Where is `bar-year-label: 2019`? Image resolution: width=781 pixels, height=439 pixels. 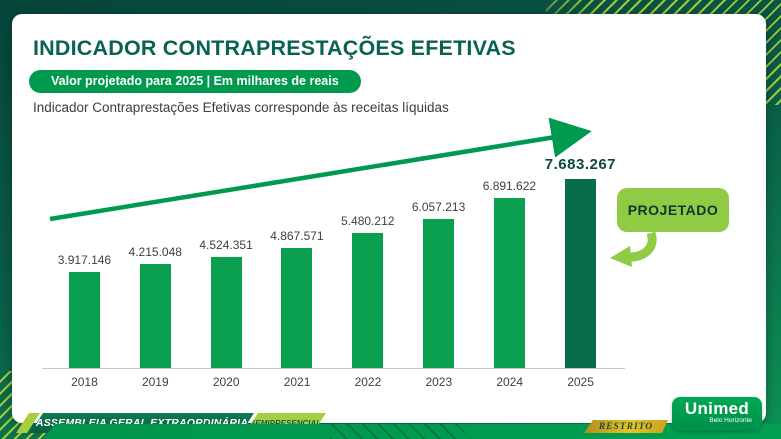
bar-year-label: 2019 is located at coordinates (155, 382).